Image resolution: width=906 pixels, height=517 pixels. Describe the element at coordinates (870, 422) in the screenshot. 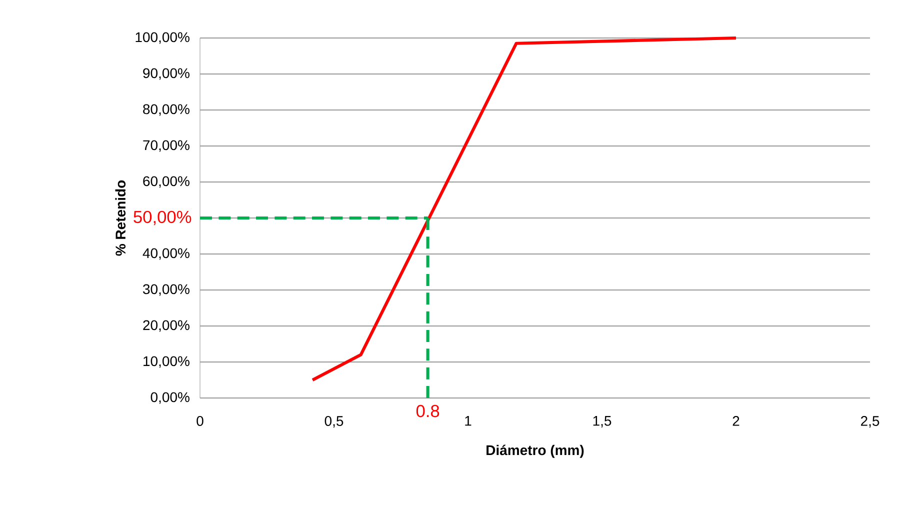

I see `x-tick-label: 2,5` at that location.